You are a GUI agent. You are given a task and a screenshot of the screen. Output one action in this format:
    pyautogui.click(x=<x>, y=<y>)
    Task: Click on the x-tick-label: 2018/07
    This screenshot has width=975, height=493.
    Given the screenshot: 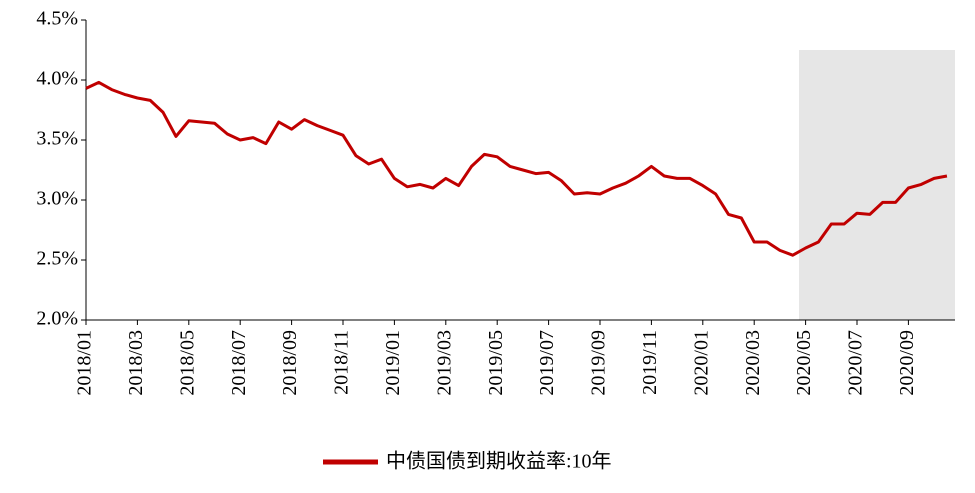 What is the action you would take?
    pyautogui.click(x=239, y=363)
    